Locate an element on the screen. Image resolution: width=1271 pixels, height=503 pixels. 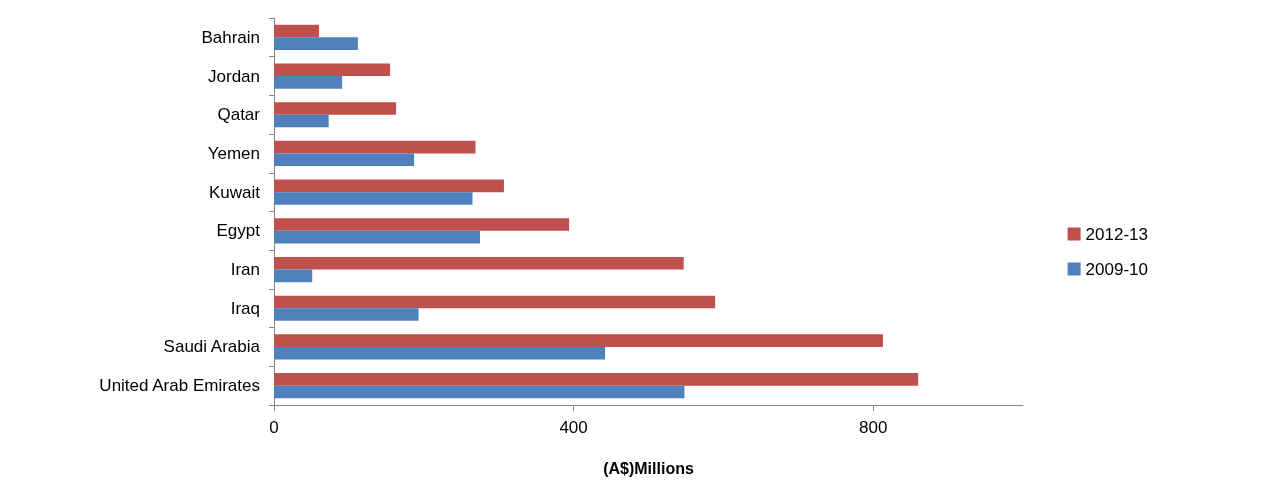
y-tick-label: Qatar is located at coordinates (239, 115).